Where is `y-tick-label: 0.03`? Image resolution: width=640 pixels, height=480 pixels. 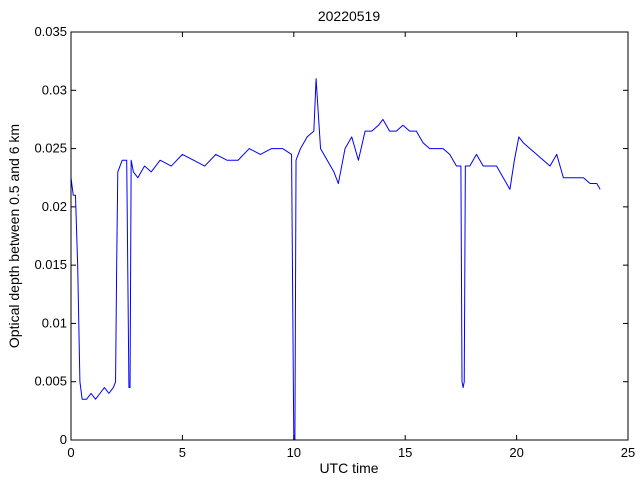 y-tick-label: 0.03 is located at coordinates (54, 89).